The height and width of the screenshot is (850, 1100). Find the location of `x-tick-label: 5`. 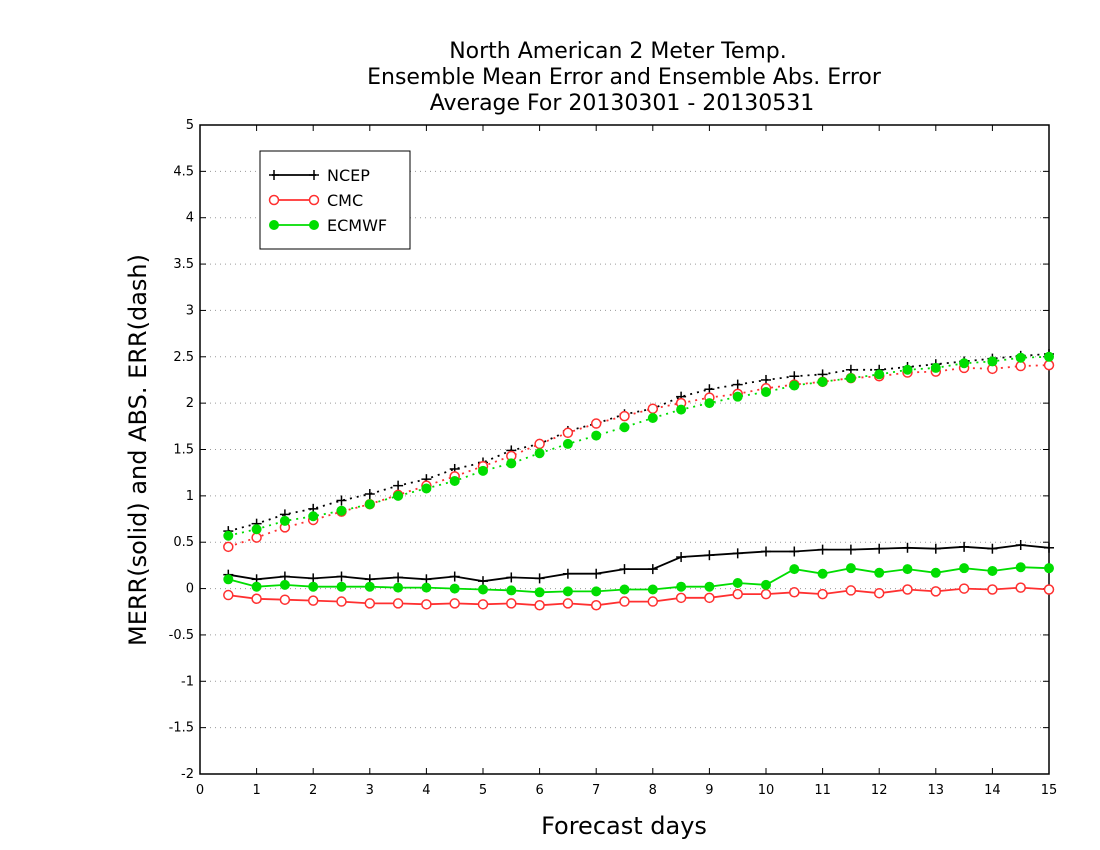

x-tick-label: 5 is located at coordinates (483, 790).